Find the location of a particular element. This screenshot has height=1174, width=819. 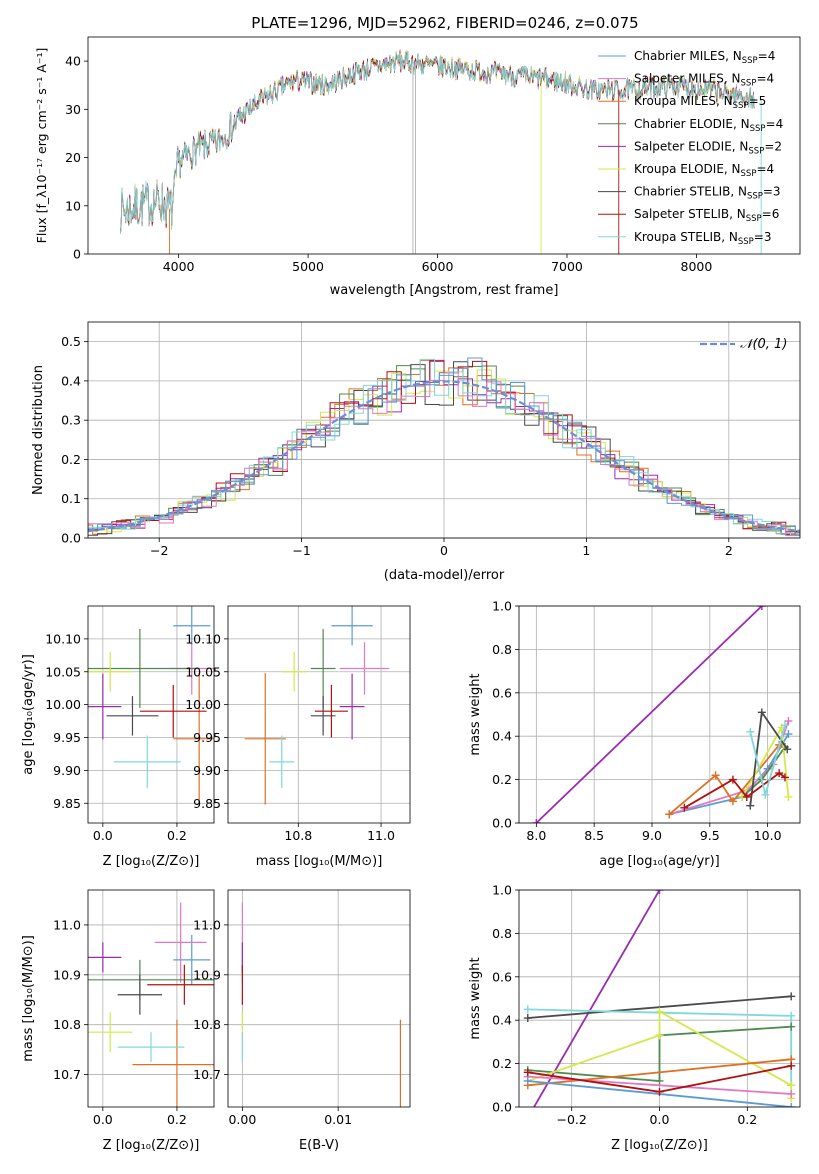

x-tick-label: 9.0 is located at coordinates (652, 835).